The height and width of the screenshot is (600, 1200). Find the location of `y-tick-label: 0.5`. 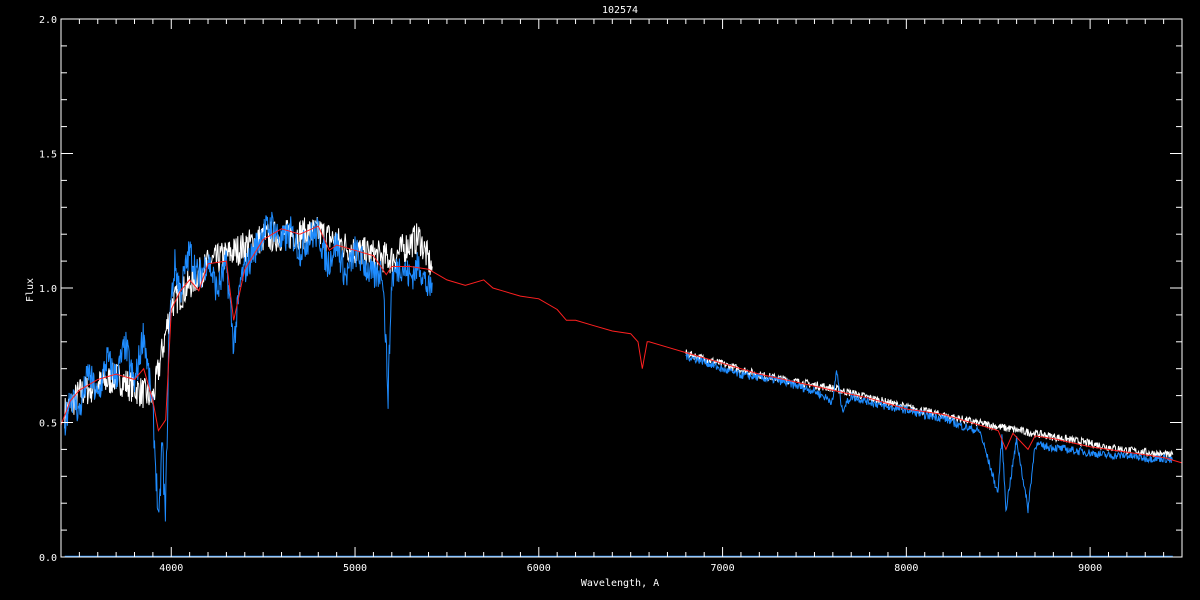

y-tick-label: 0.5 is located at coordinates (48, 424).